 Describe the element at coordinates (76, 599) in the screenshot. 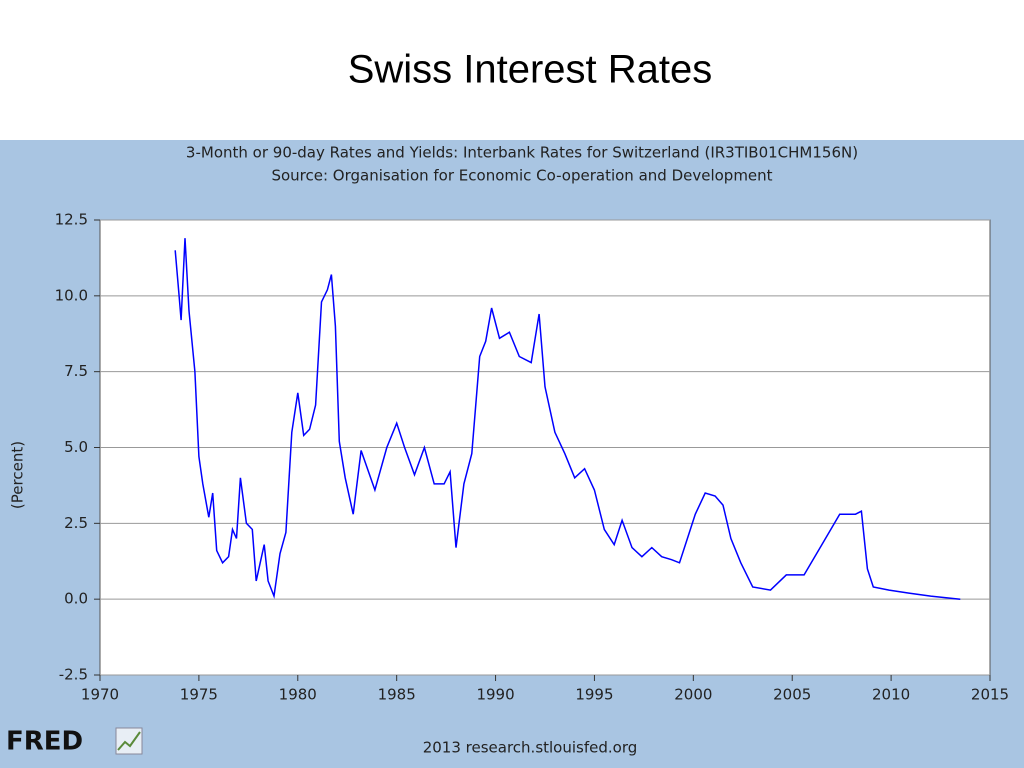

I see `y-tick-label: 0.0` at that location.